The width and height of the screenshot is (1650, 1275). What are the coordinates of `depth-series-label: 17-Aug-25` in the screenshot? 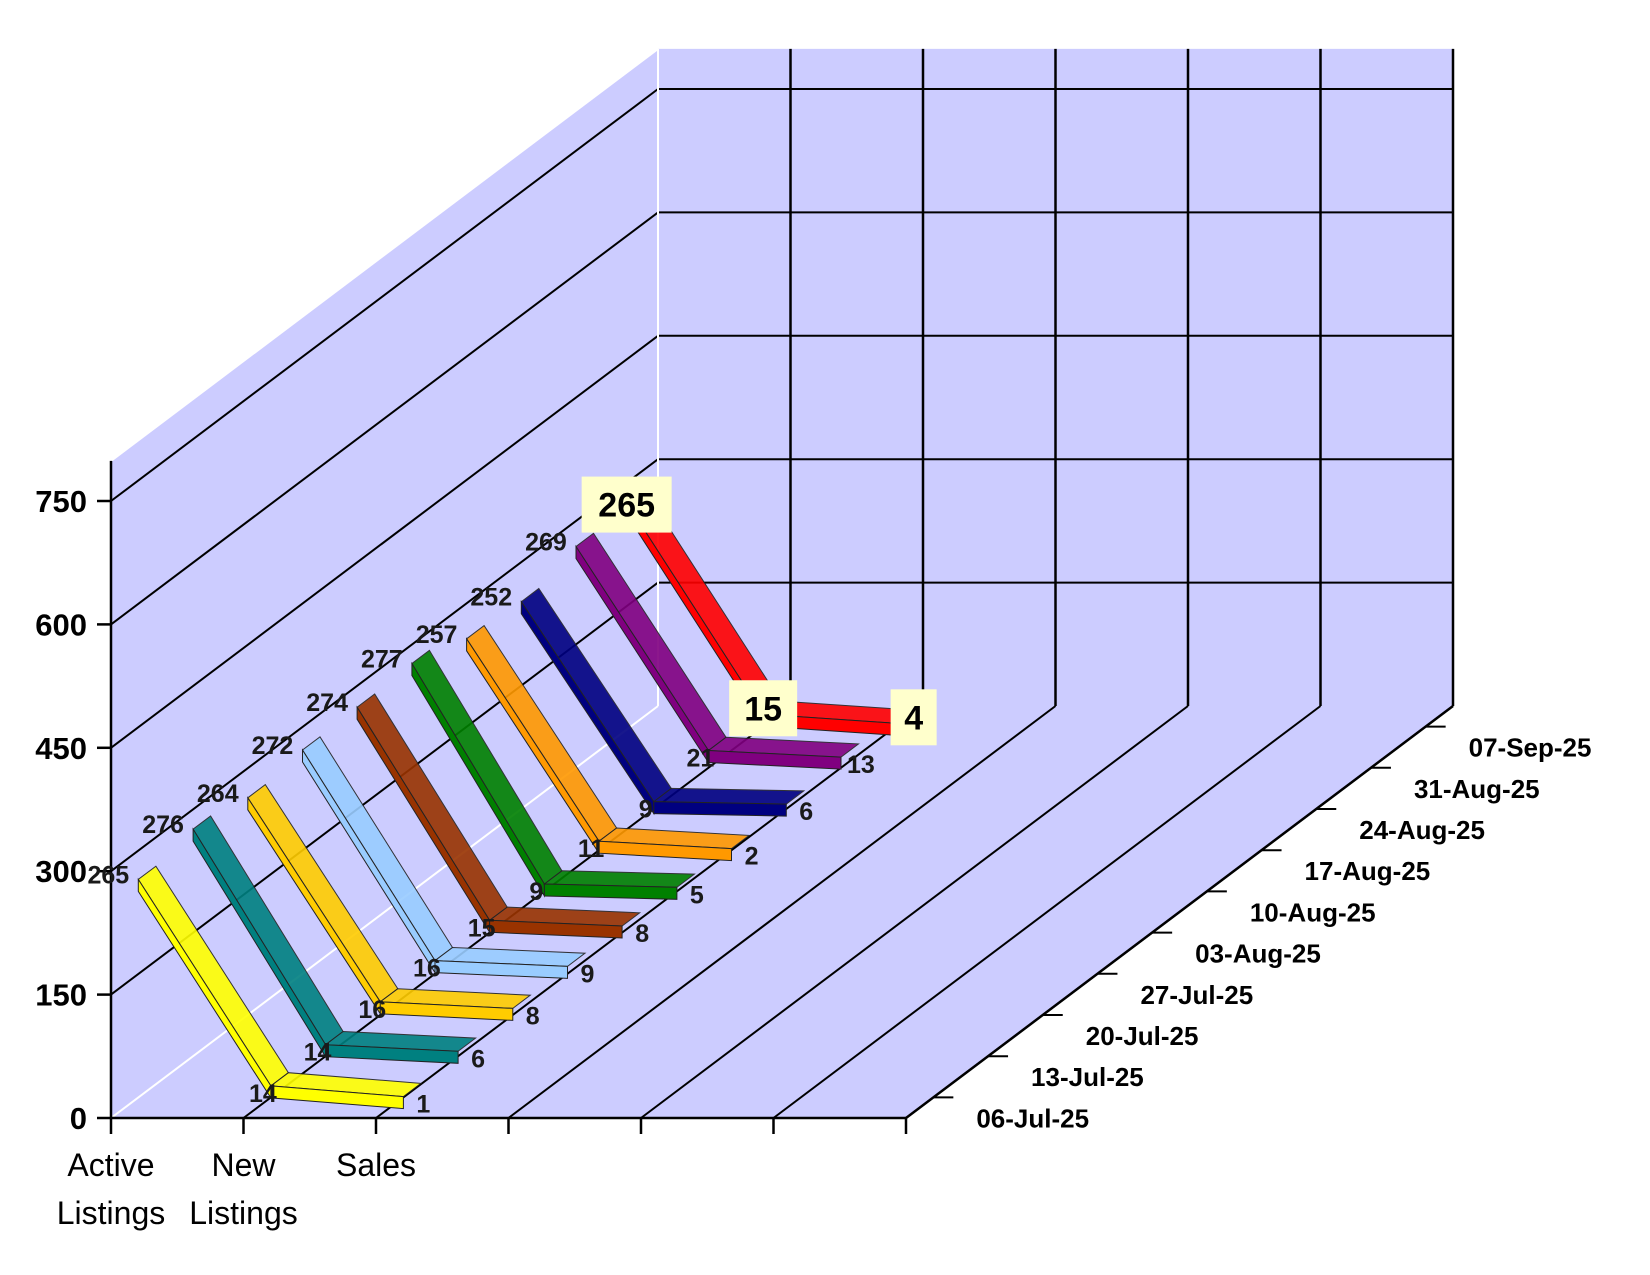 It's located at (1368, 871).